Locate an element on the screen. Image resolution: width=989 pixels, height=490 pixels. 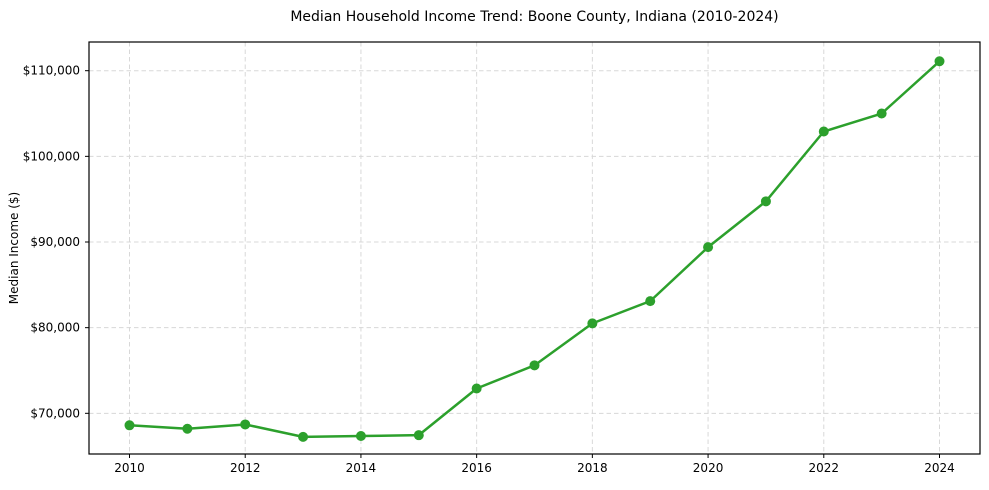
x-tick-label: 2014 is located at coordinates (361, 468).